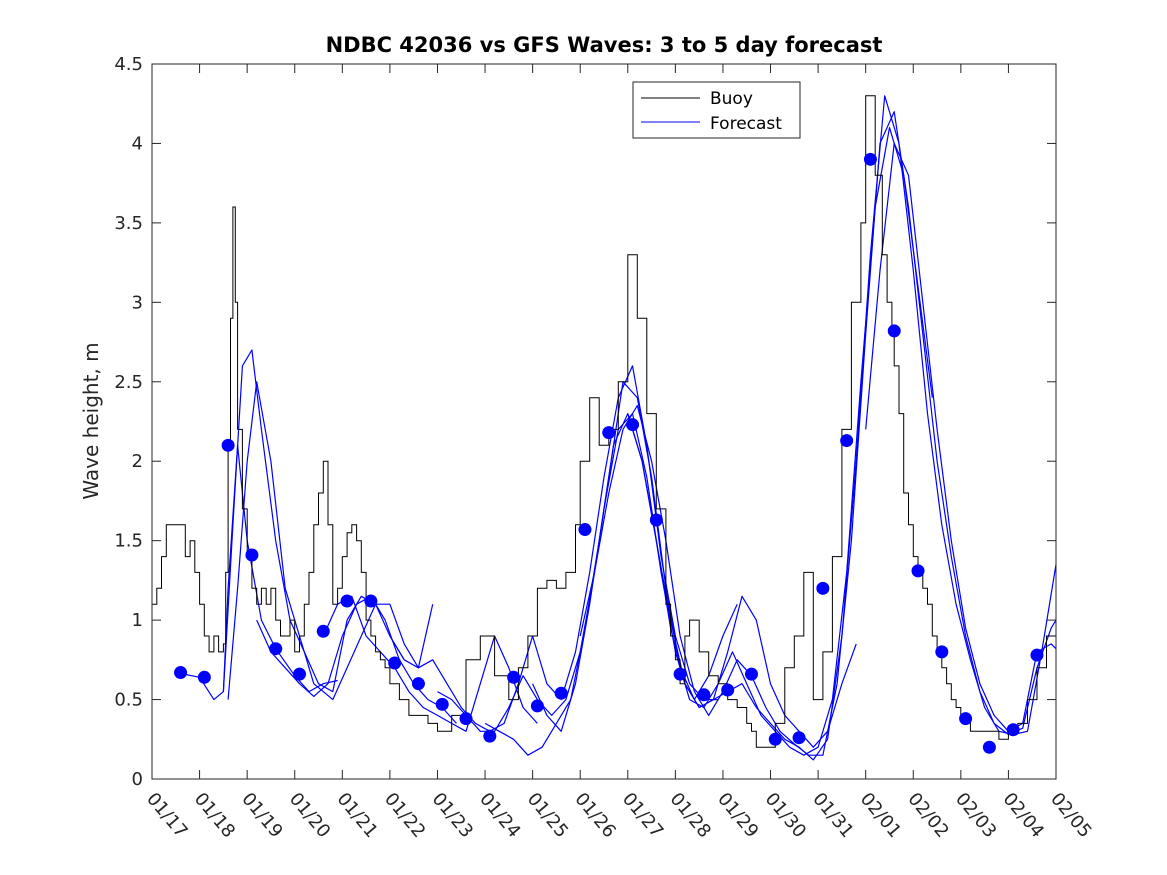 This screenshot has height=875, width=1167. I want to click on y-tick-label: 3, so click(137, 302).